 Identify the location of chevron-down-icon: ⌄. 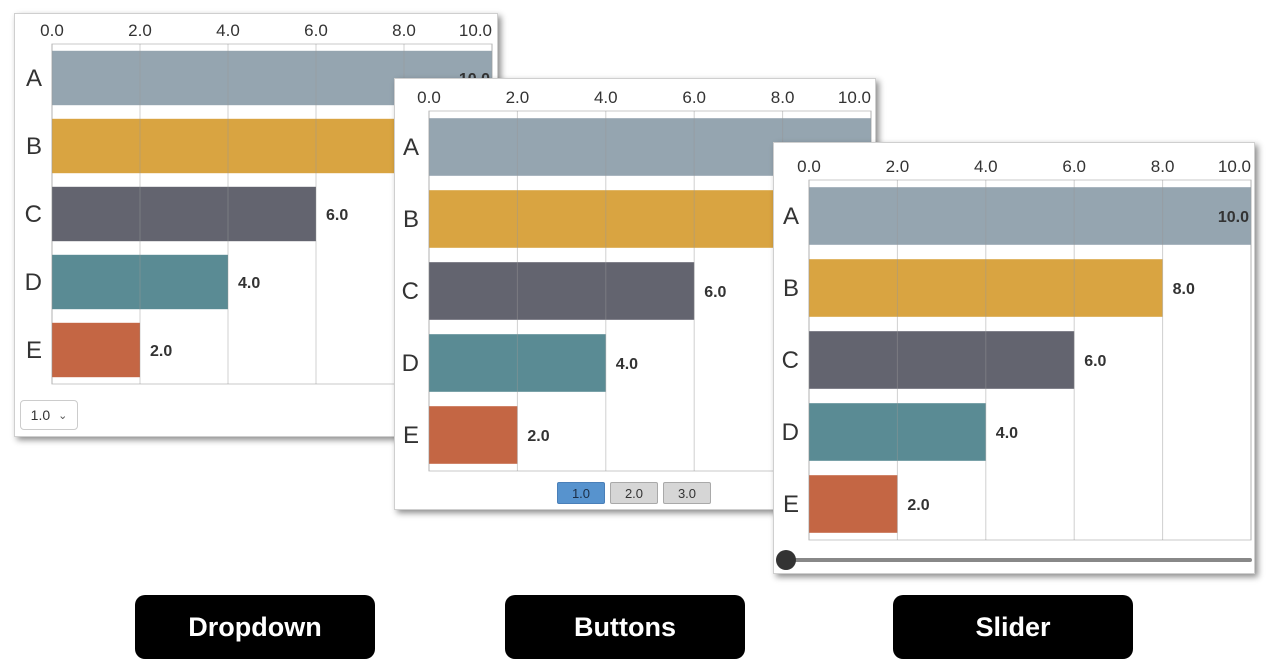
(63, 415).